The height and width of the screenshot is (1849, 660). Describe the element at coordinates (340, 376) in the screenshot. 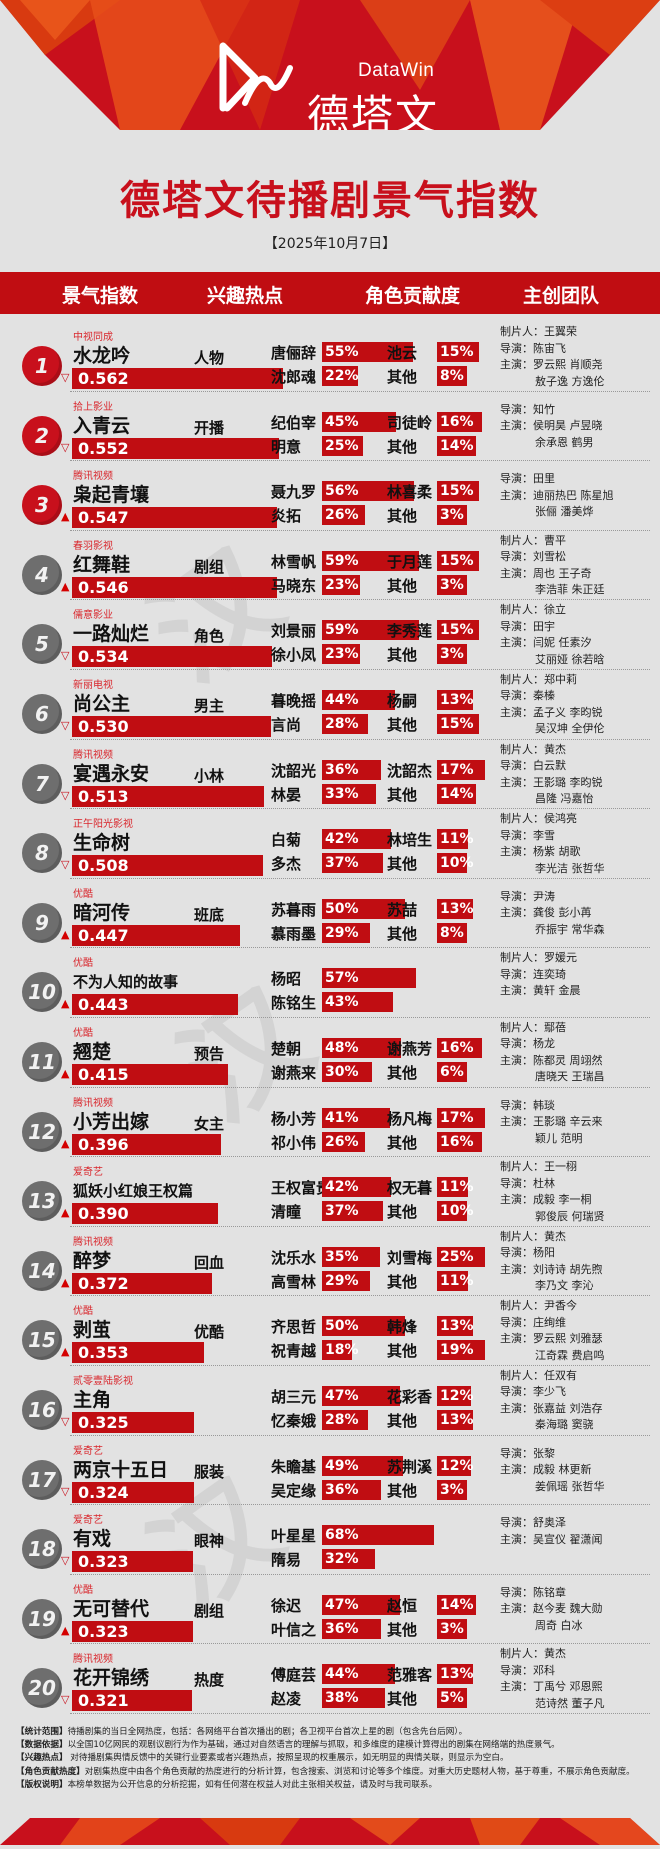

I see `role-contribution-bar: 22%` at that location.